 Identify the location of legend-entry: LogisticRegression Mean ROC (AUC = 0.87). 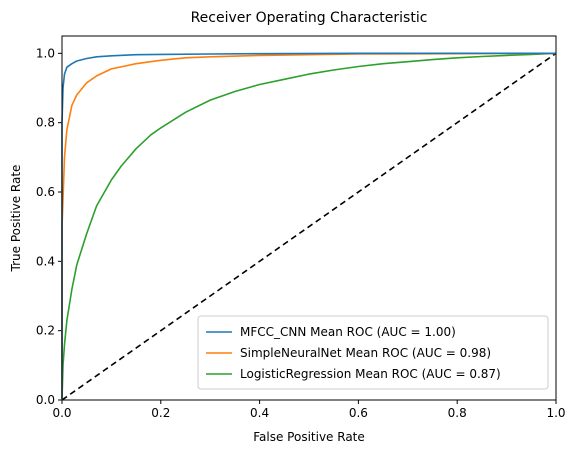
(370, 374).